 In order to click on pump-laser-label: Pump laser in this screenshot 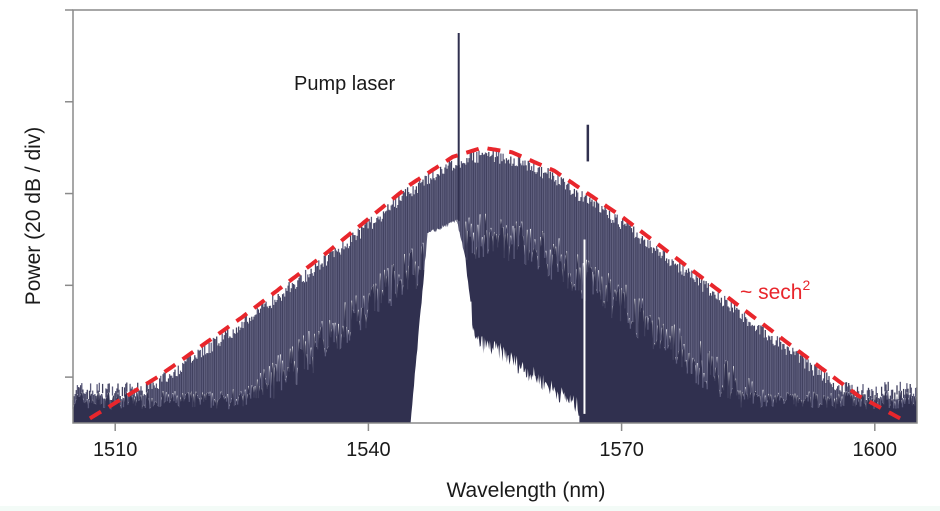, I will do `click(344, 84)`.